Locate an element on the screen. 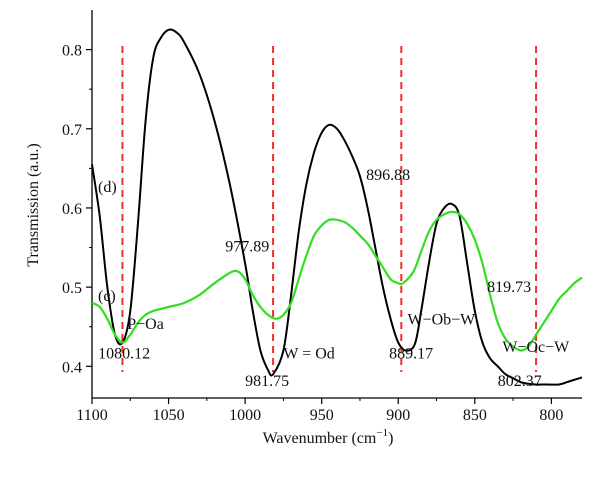 This screenshot has height=498, width=600. x-axis-title-superscript: −1 is located at coordinates (382, 433).